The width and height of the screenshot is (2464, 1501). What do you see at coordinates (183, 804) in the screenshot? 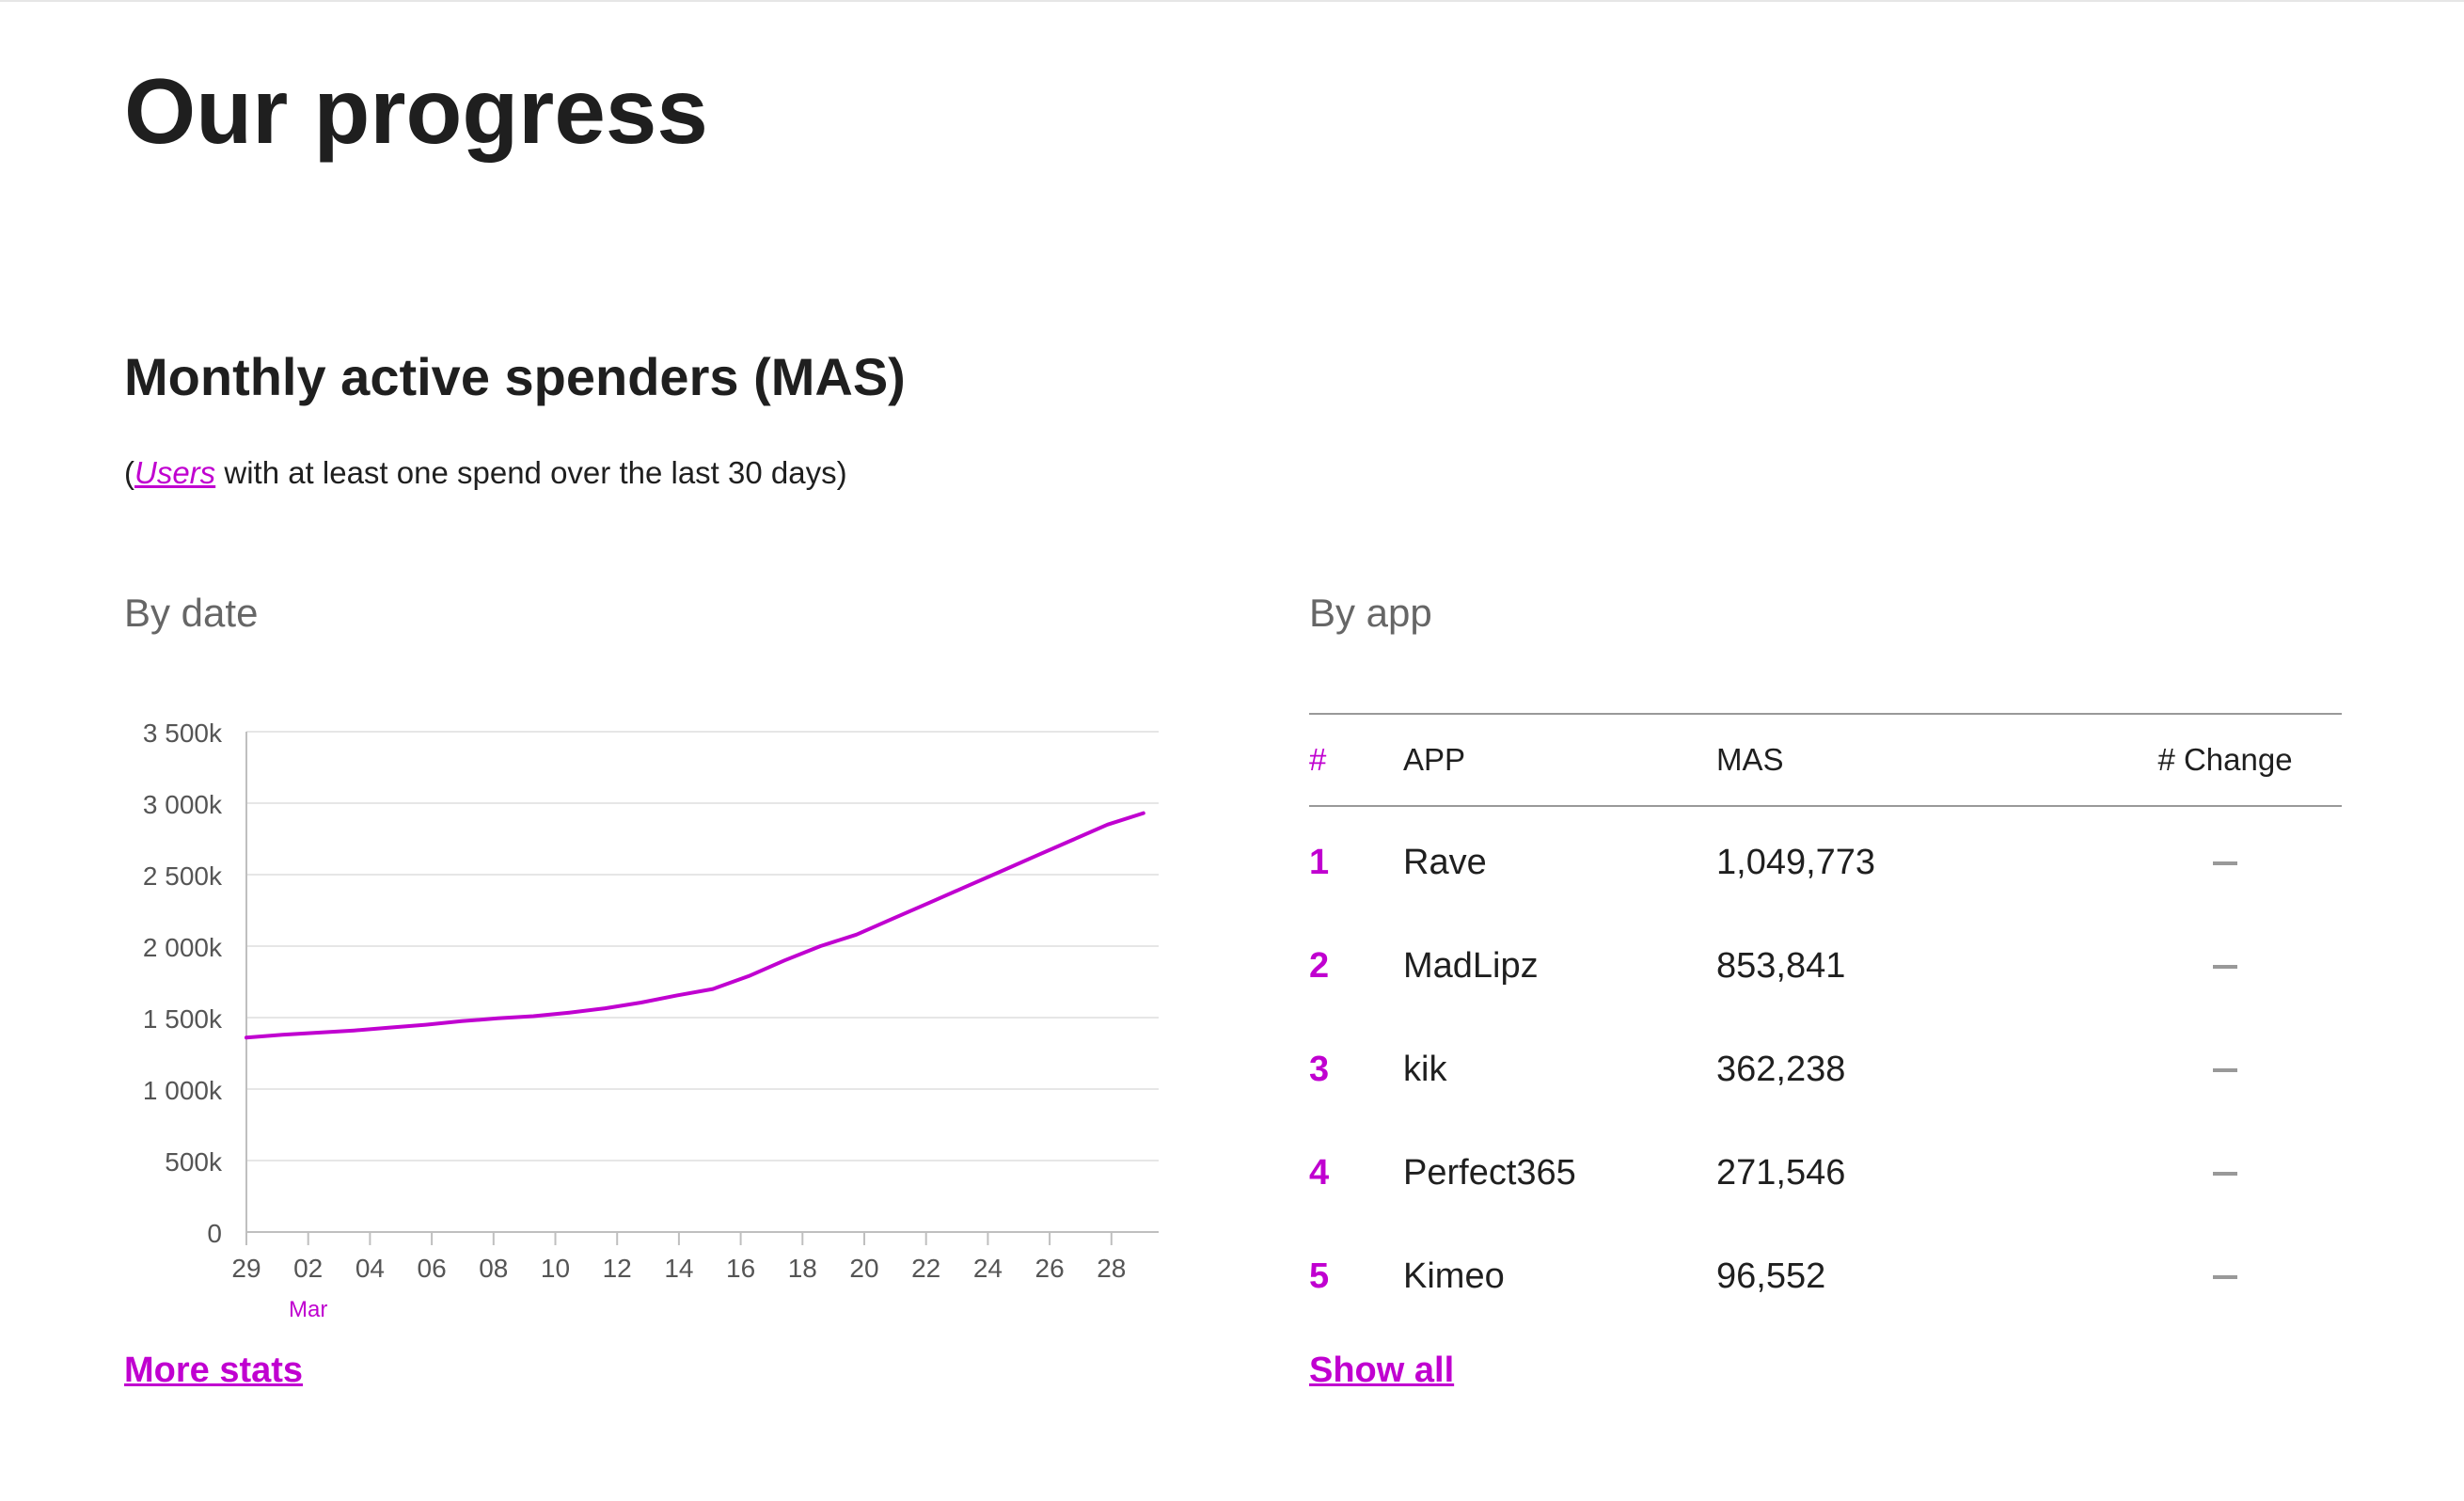
I see `y-tick-label: 3 000k` at bounding box center [183, 804].